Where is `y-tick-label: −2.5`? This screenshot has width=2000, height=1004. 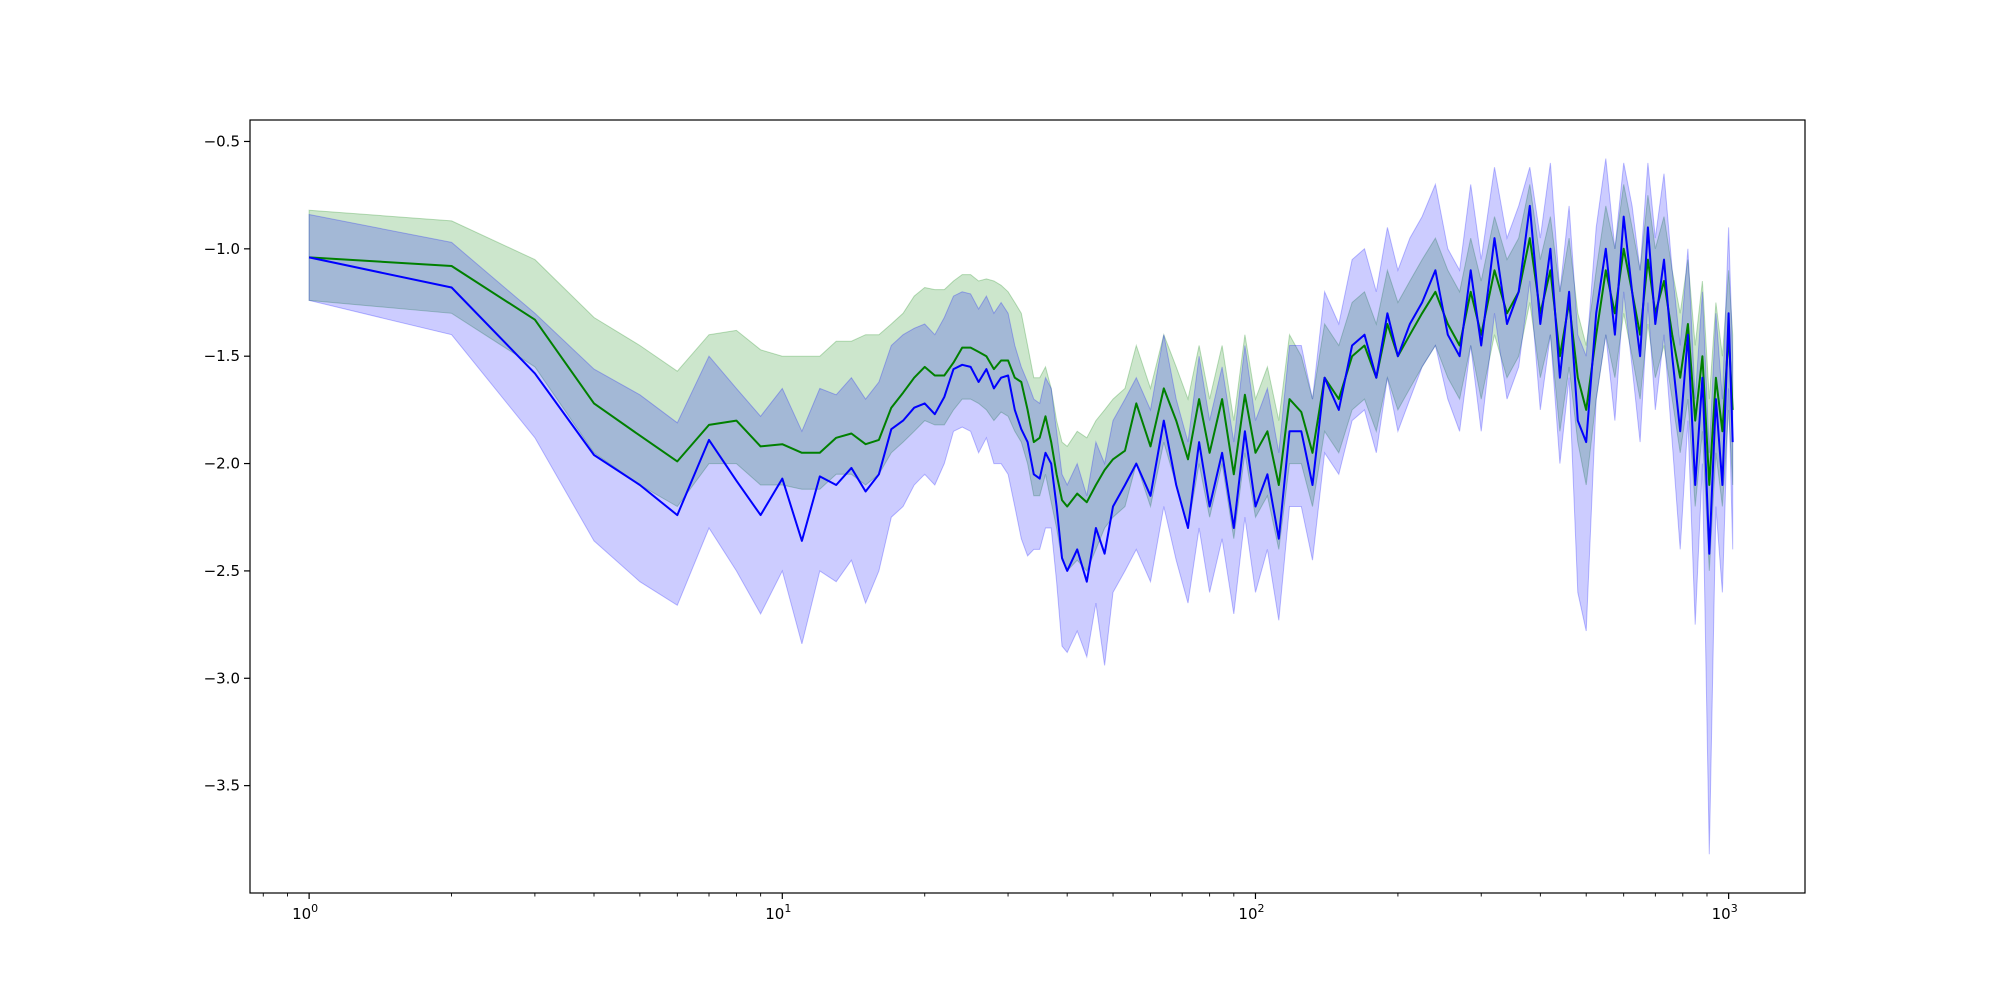
y-tick-label: −2.5 is located at coordinates (222, 571).